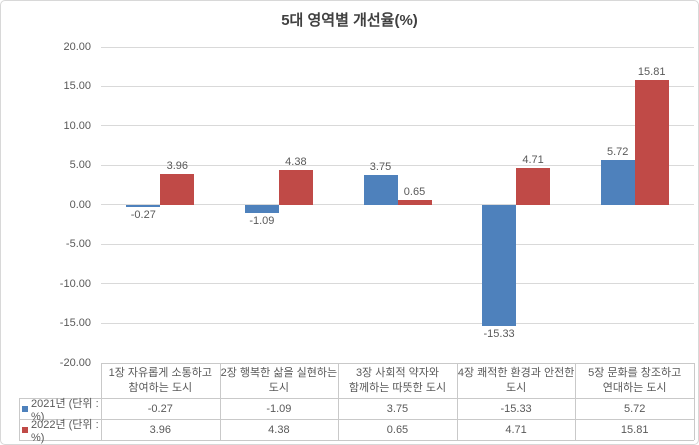  Describe the element at coordinates (651, 72) in the screenshot. I see `bar-value-label: 15.81` at that location.